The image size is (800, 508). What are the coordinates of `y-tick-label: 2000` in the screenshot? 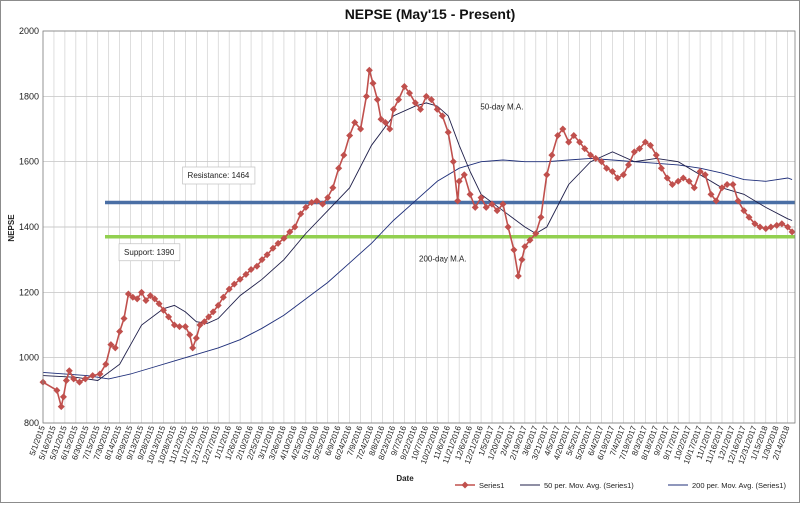 It's located at (29, 31).